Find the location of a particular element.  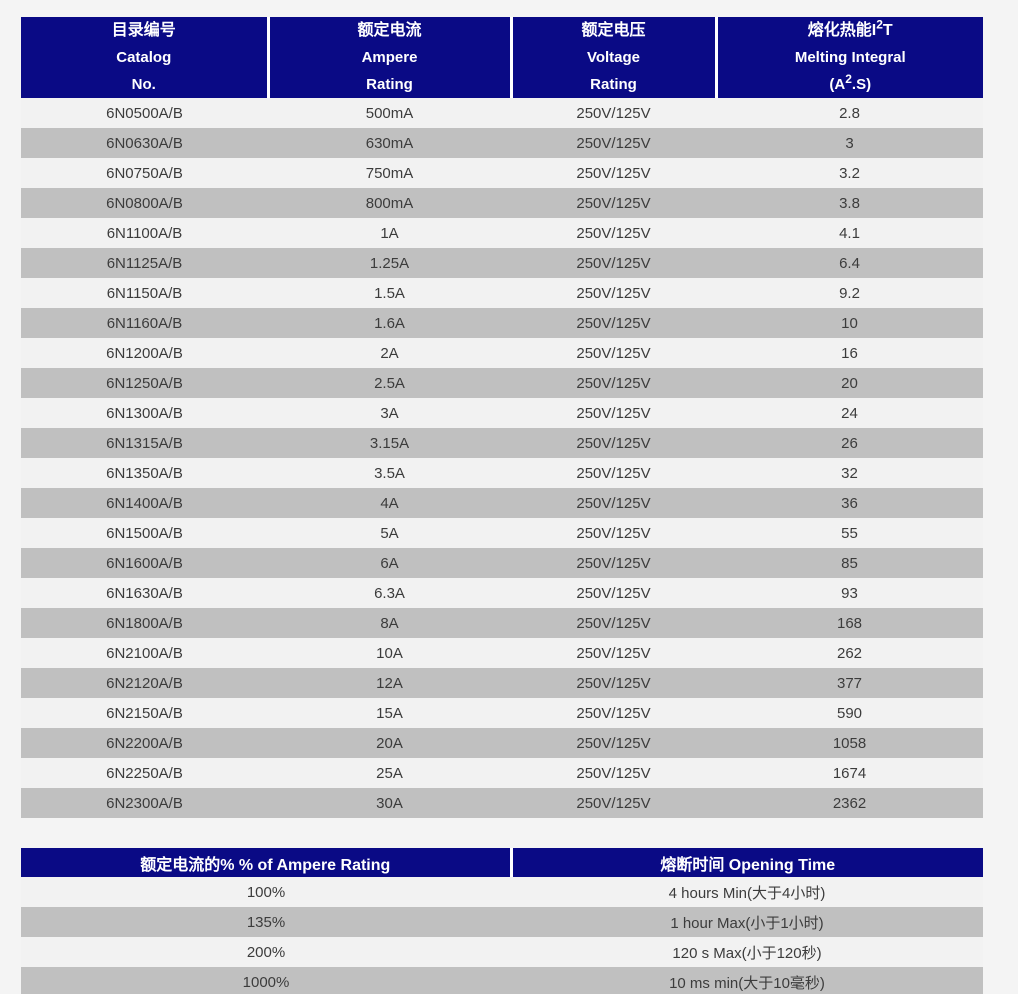

opening-time-cell: 10 ms min(大于10毫秒) is located at coordinates (747, 983).